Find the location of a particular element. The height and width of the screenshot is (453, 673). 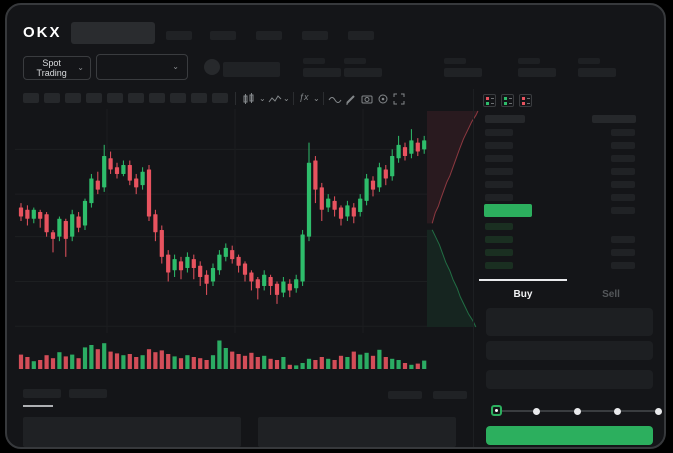

camera-icon is located at coordinates (367, 99).